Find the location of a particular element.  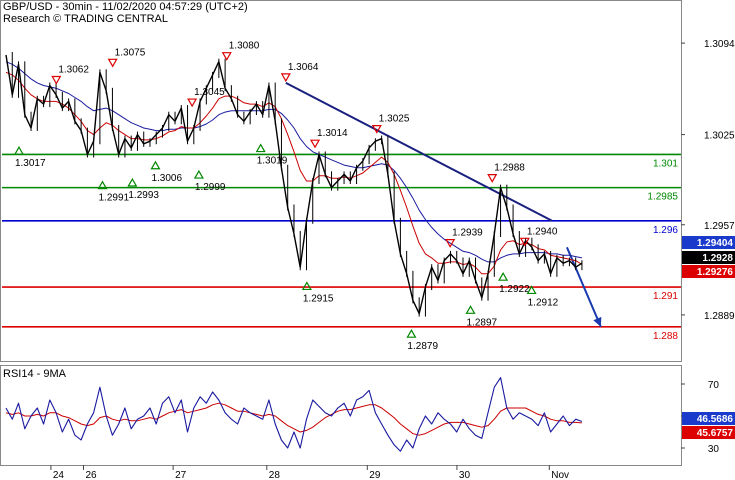

swing-high-label: 1.2939 is located at coordinates (467, 233).